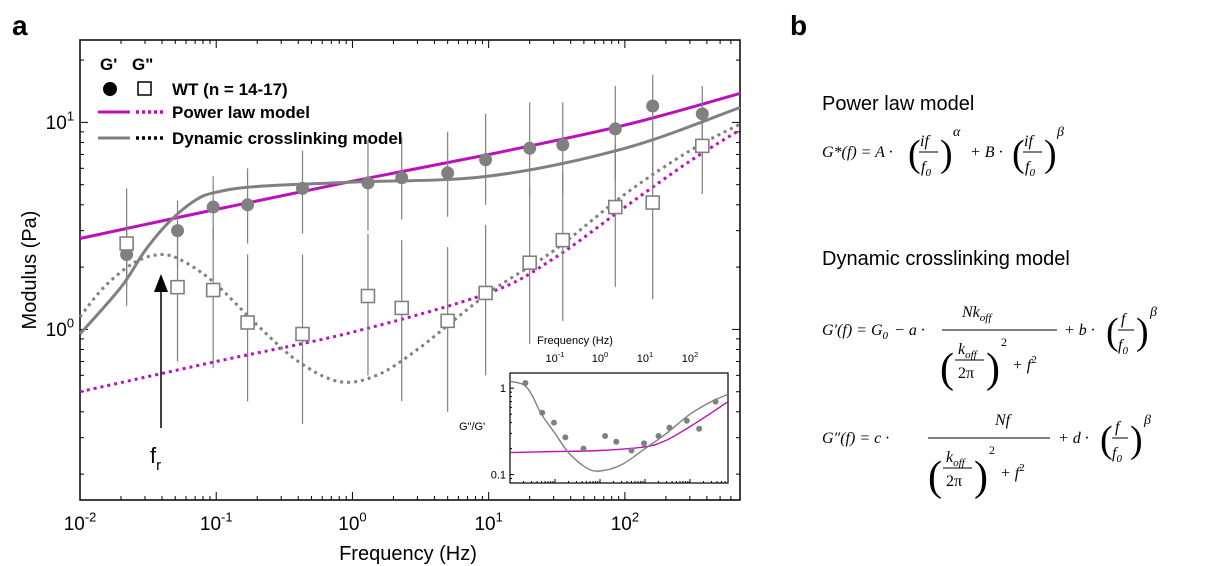 Image resolution: width=1220 pixels, height=566 pixels. What do you see at coordinates (1004, 342) in the screenshot?
I see `eq-gp-den-sq: 2` at bounding box center [1004, 342].